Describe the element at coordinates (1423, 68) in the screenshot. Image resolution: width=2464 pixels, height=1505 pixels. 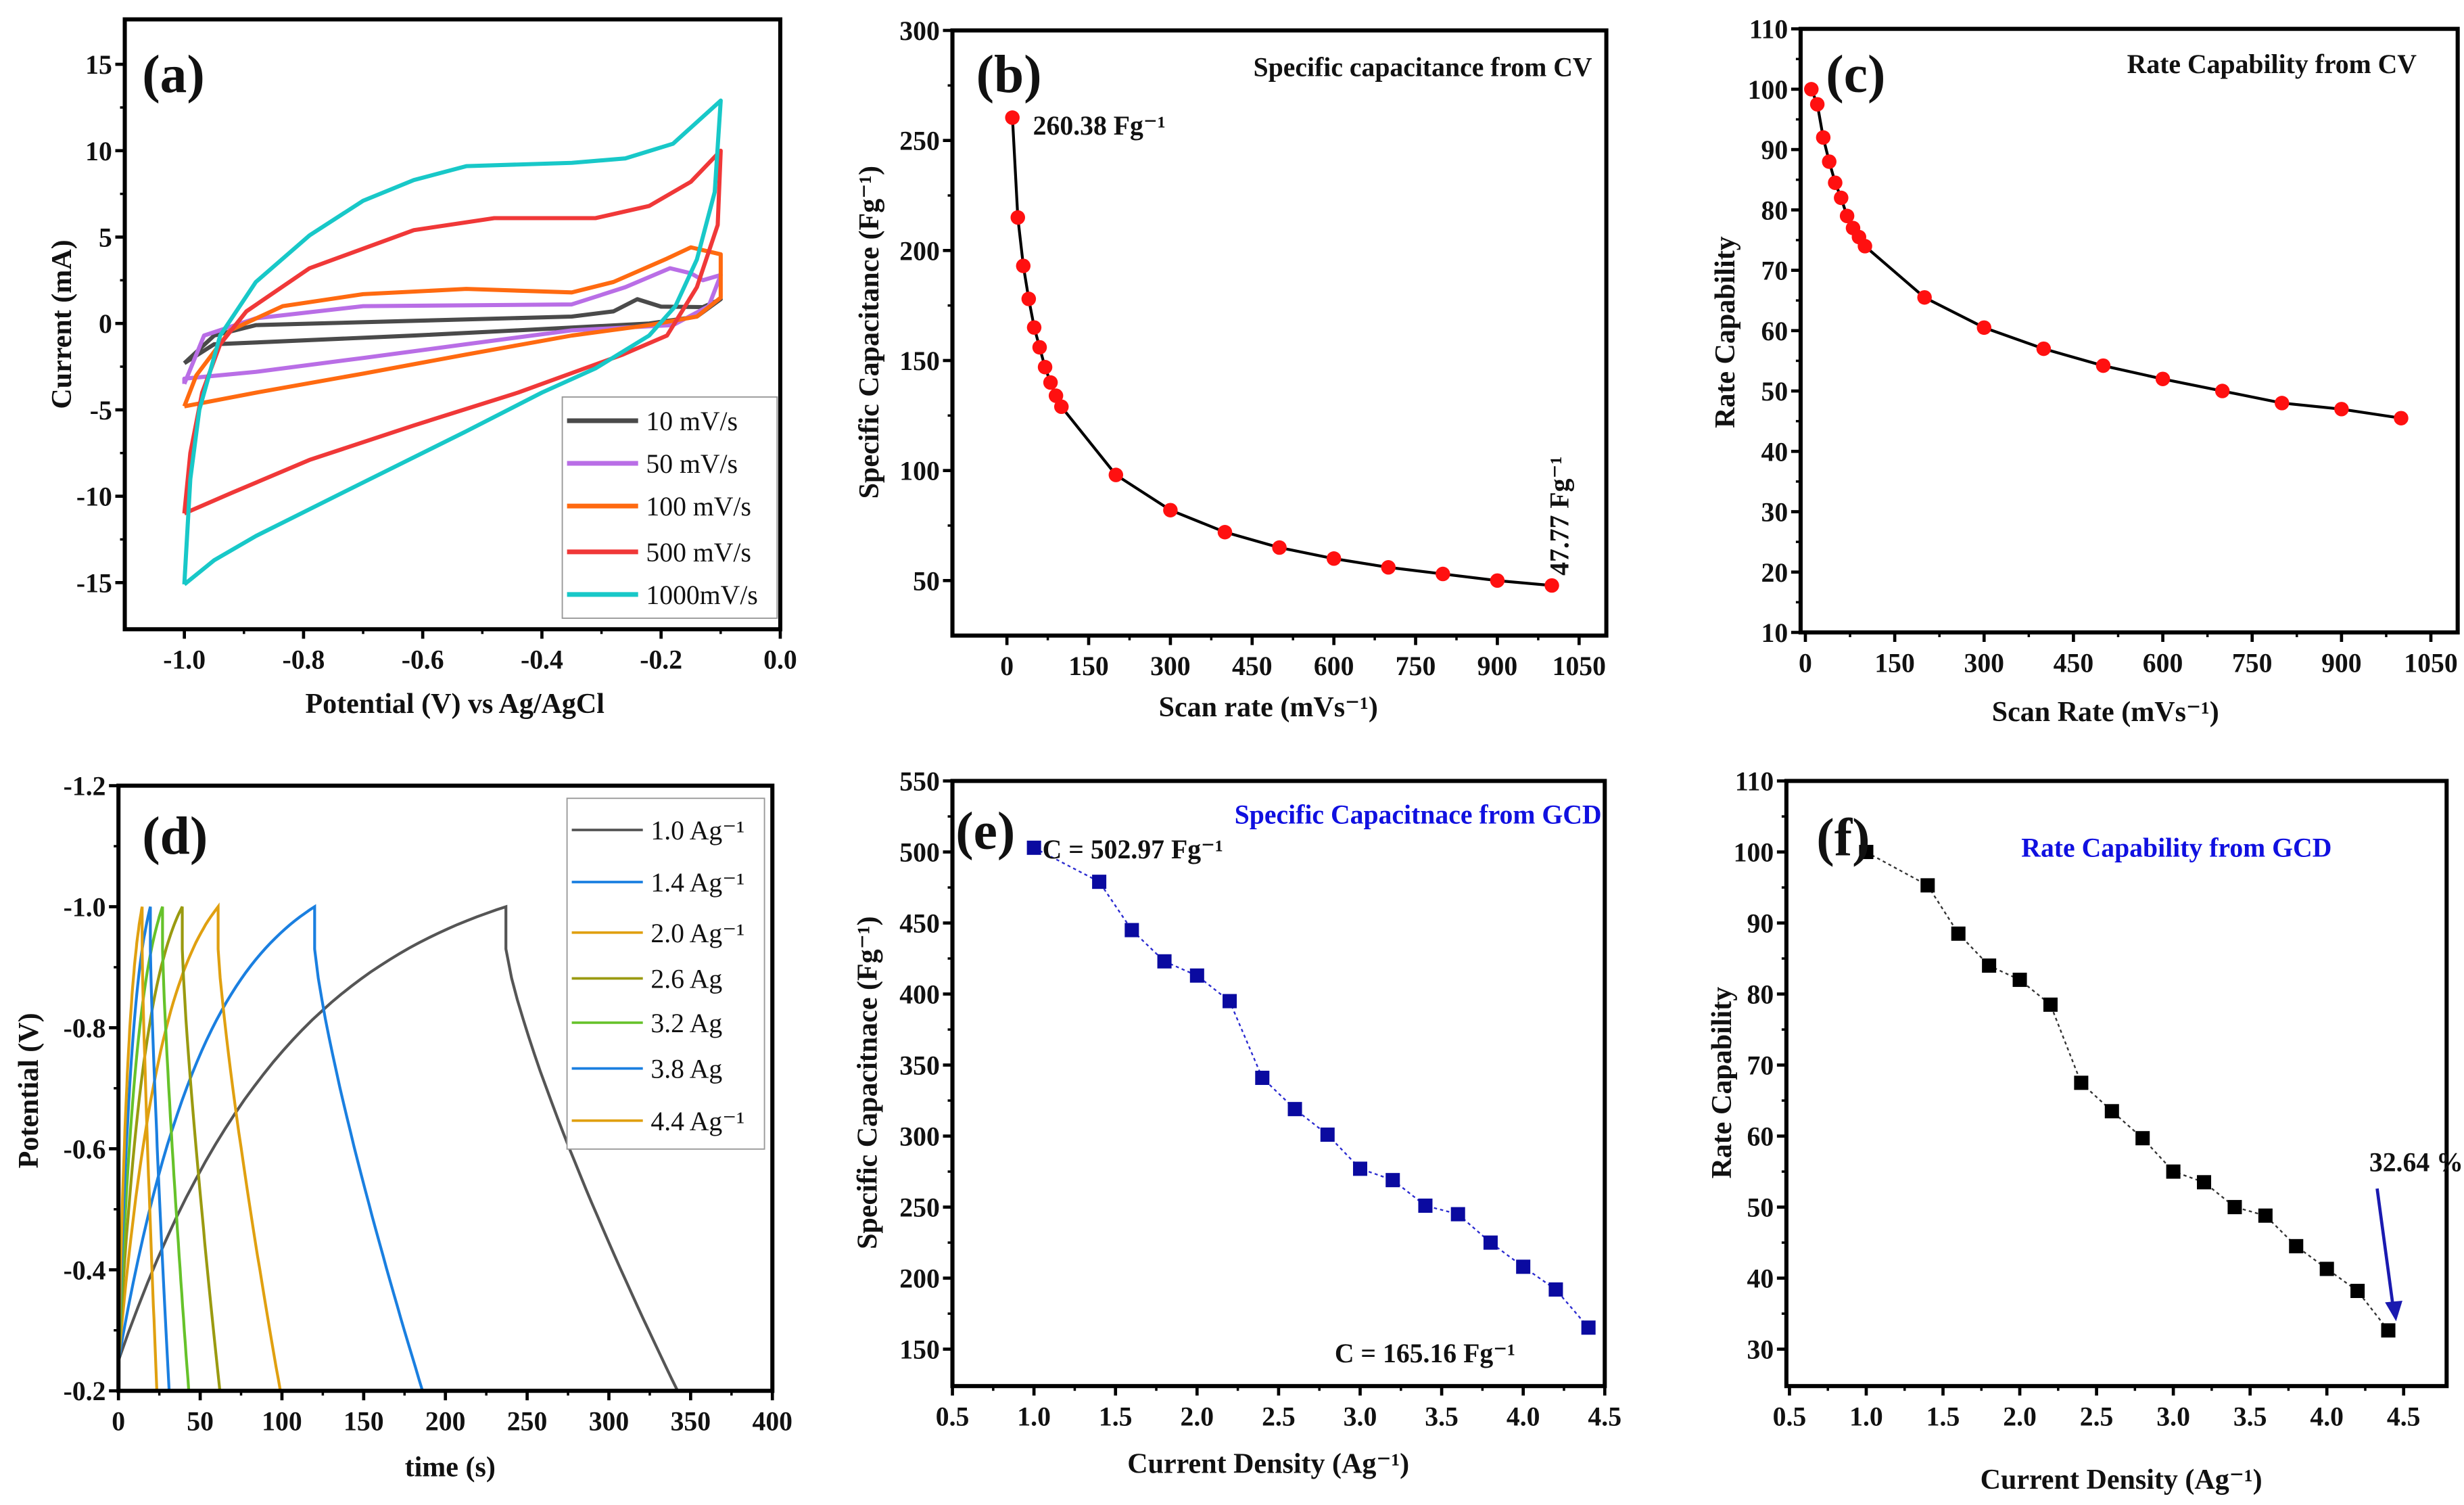
I see `chart-title-b: Specific capacitance from CV` at that location.